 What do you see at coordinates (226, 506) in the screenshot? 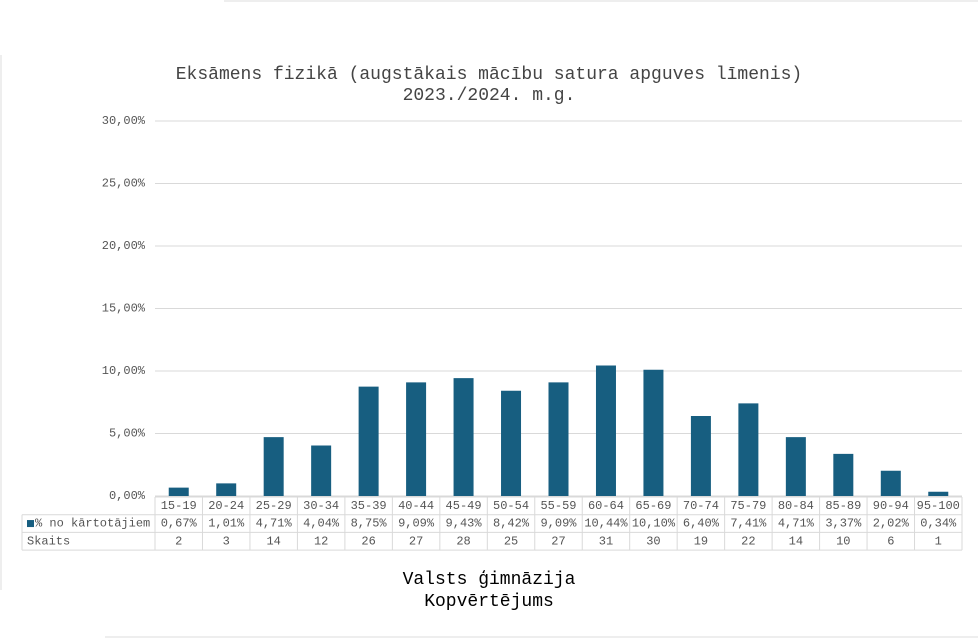
I see `x-tick-label: 20-24` at bounding box center [226, 506].